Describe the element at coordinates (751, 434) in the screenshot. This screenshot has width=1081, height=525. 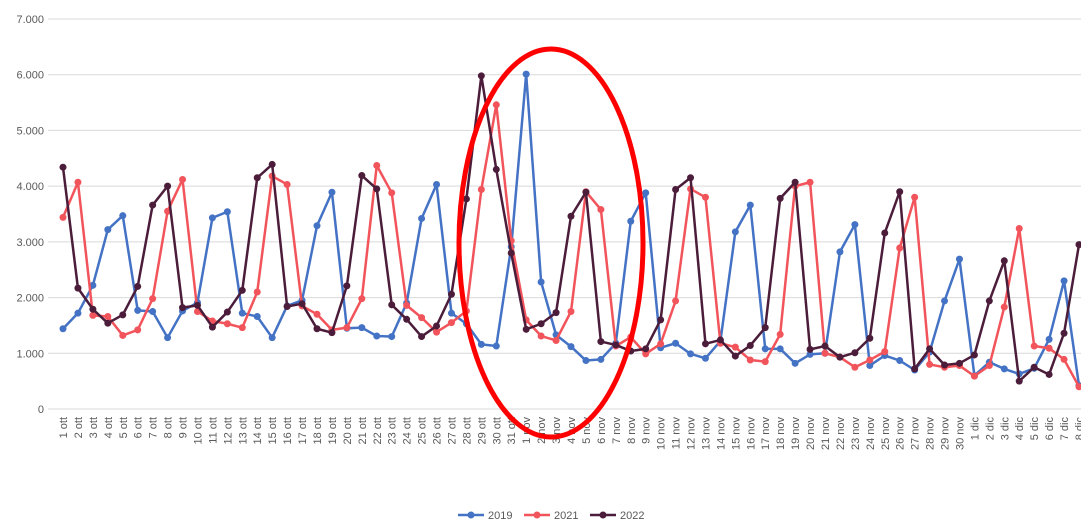
I see `x-tick-label: 16 nov` at that location.